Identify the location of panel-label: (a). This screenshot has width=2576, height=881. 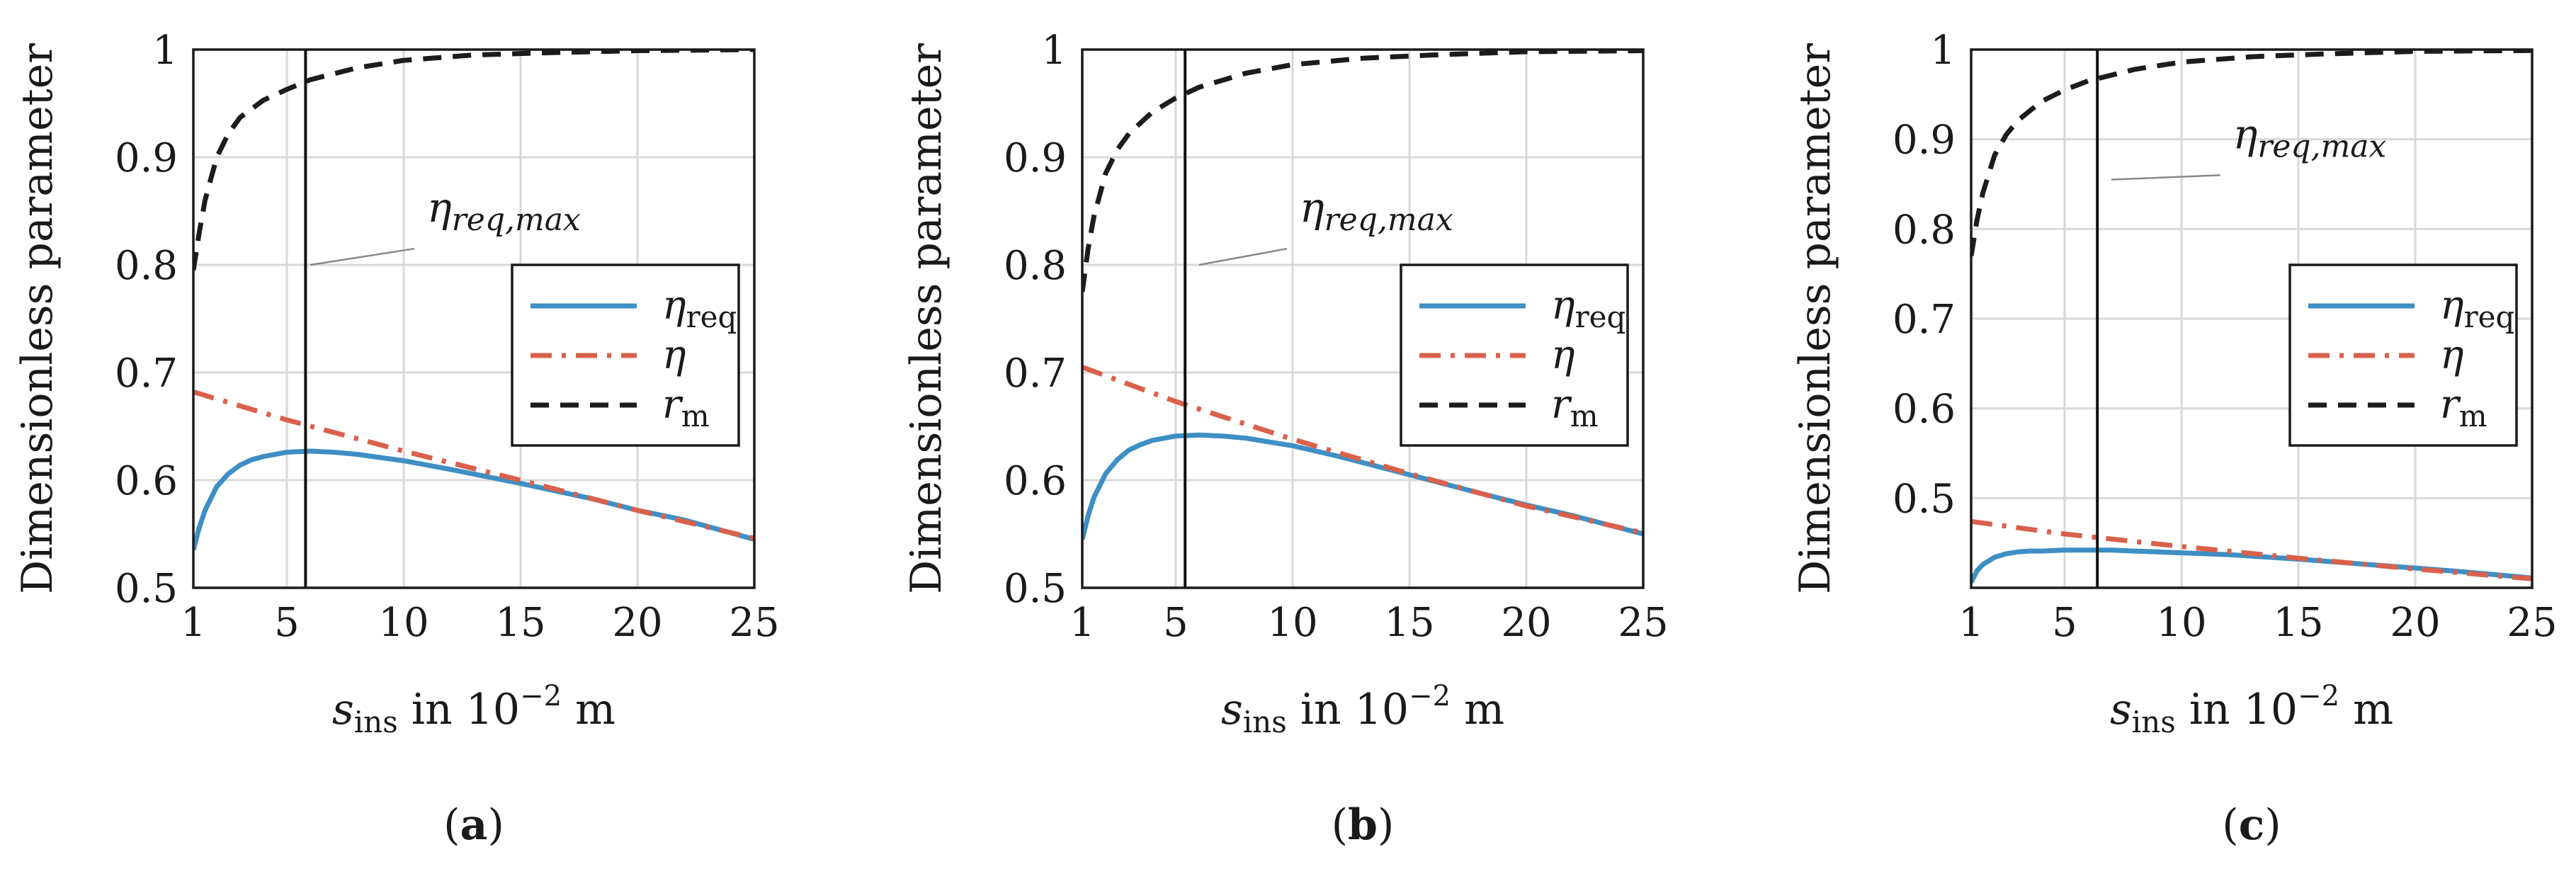
(473, 825).